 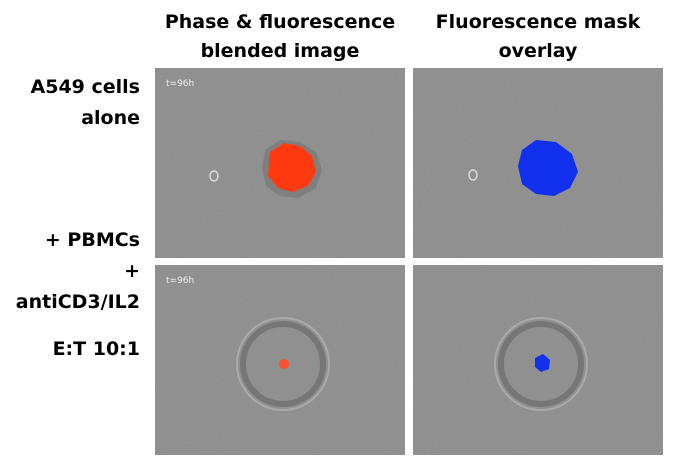 I want to click on header-line: Fluorescence mask, so click(x=538, y=22).